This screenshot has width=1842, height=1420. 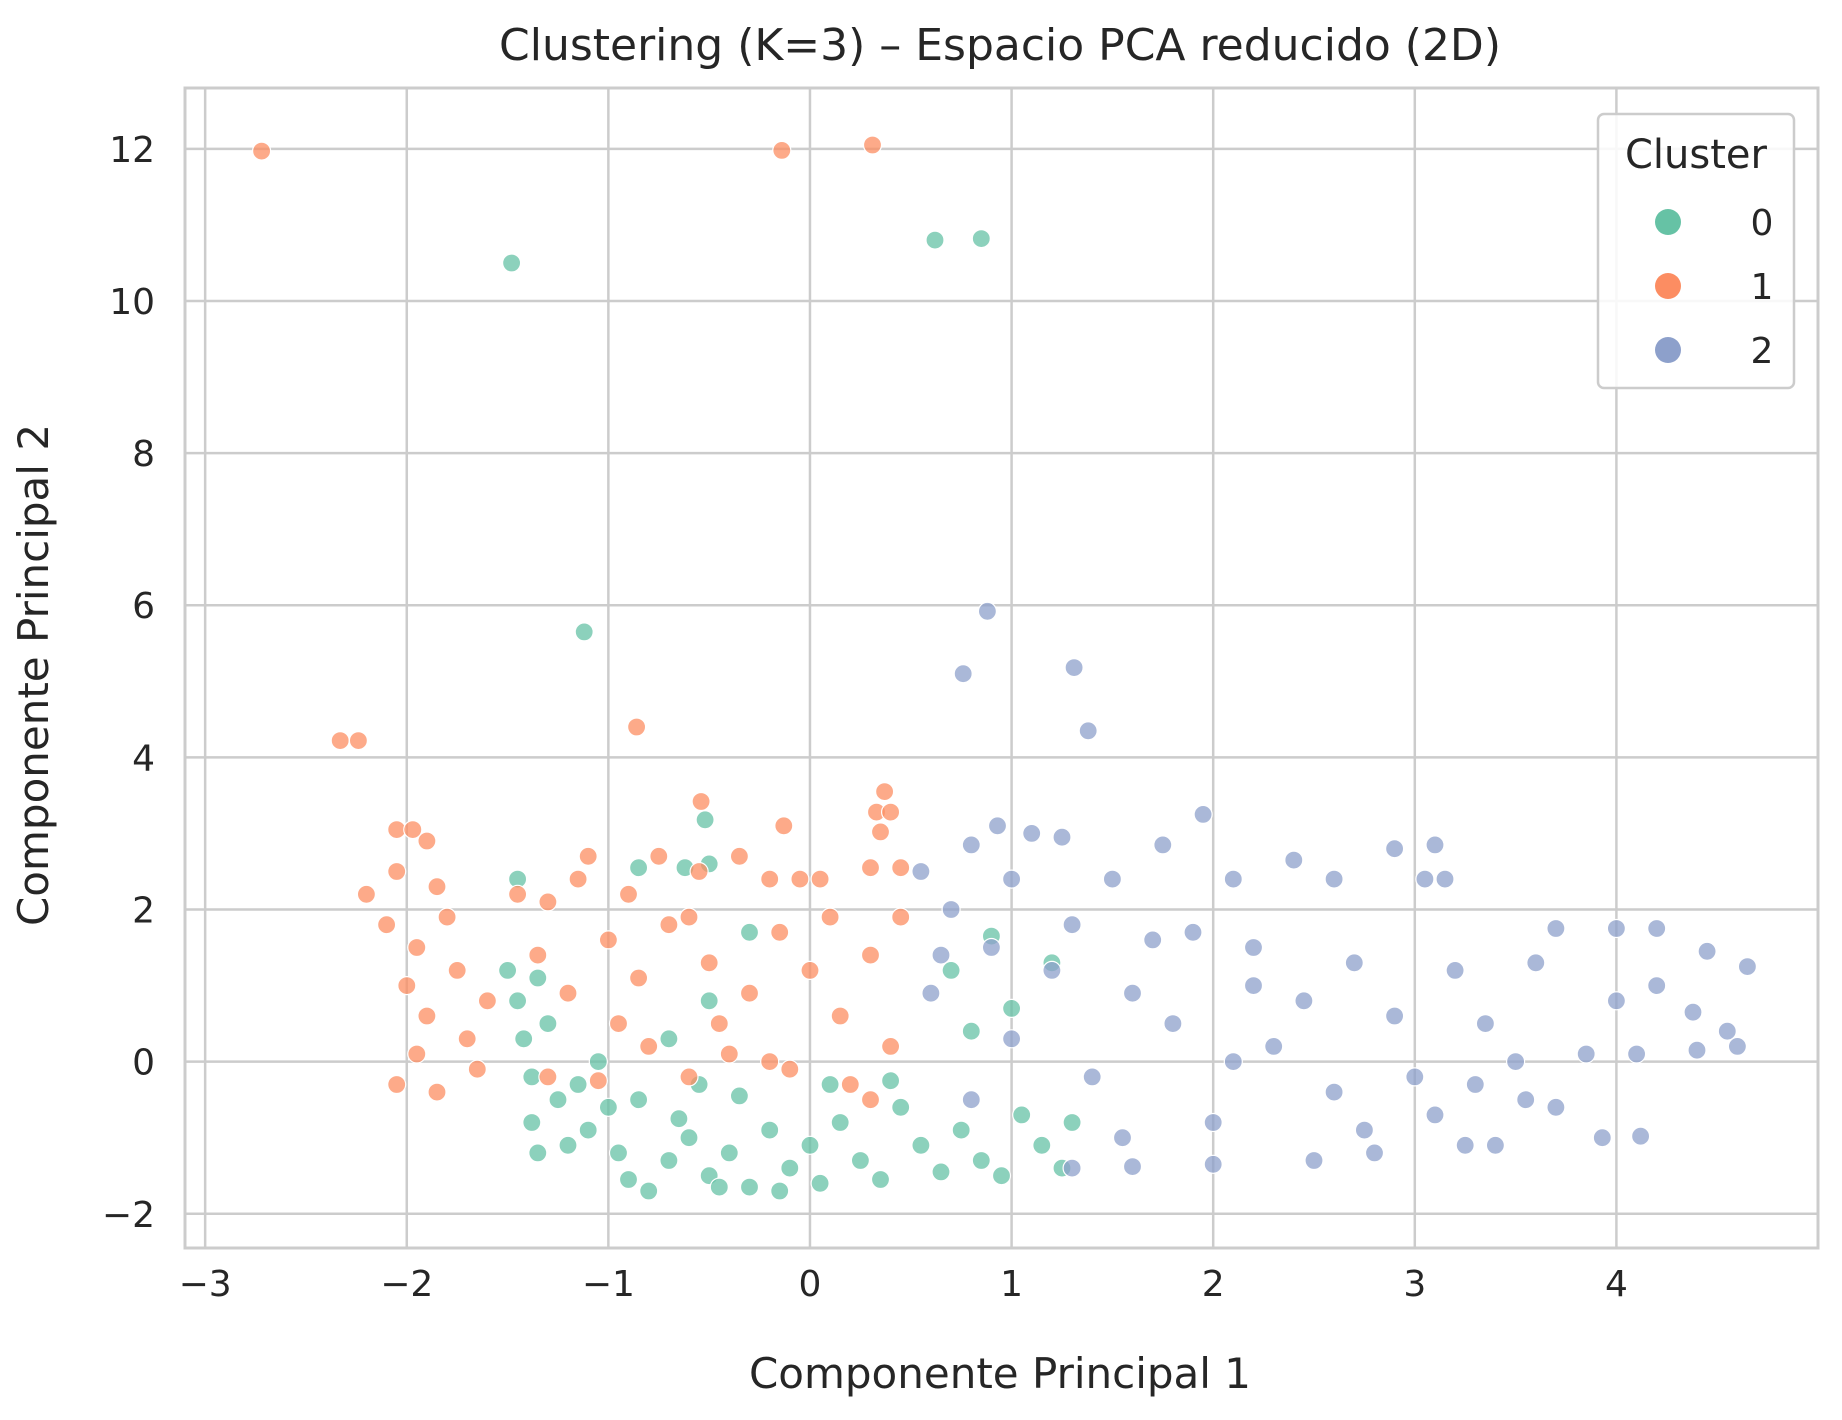 What do you see at coordinates (143, 606) in the screenshot?
I see `y-tick-label: 6` at bounding box center [143, 606].